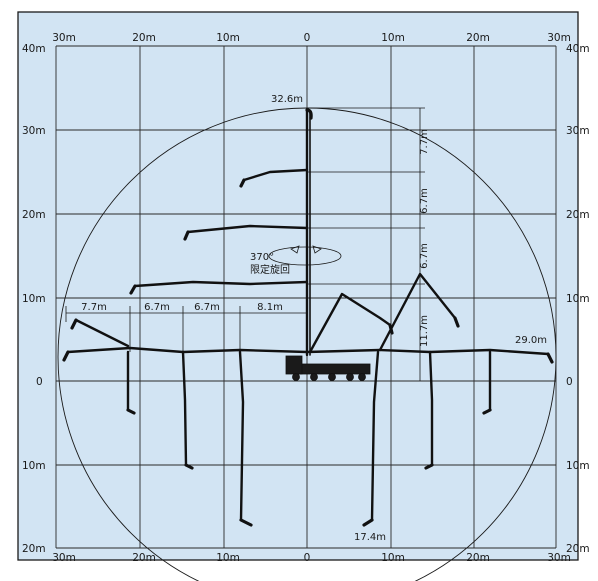 The height and width of the screenshot is (581, 598). I want to click on bottom-x-label: 0, so click(307, 558).